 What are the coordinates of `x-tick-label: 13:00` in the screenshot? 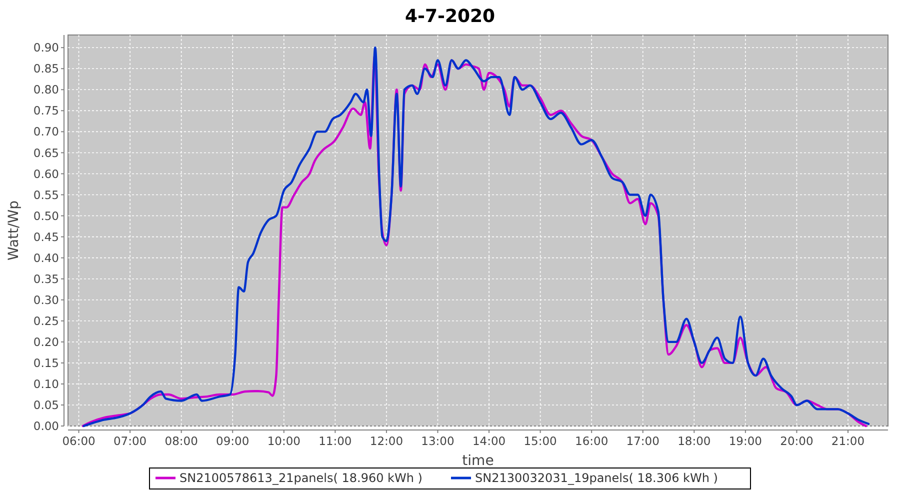 It's located at (437, 441).